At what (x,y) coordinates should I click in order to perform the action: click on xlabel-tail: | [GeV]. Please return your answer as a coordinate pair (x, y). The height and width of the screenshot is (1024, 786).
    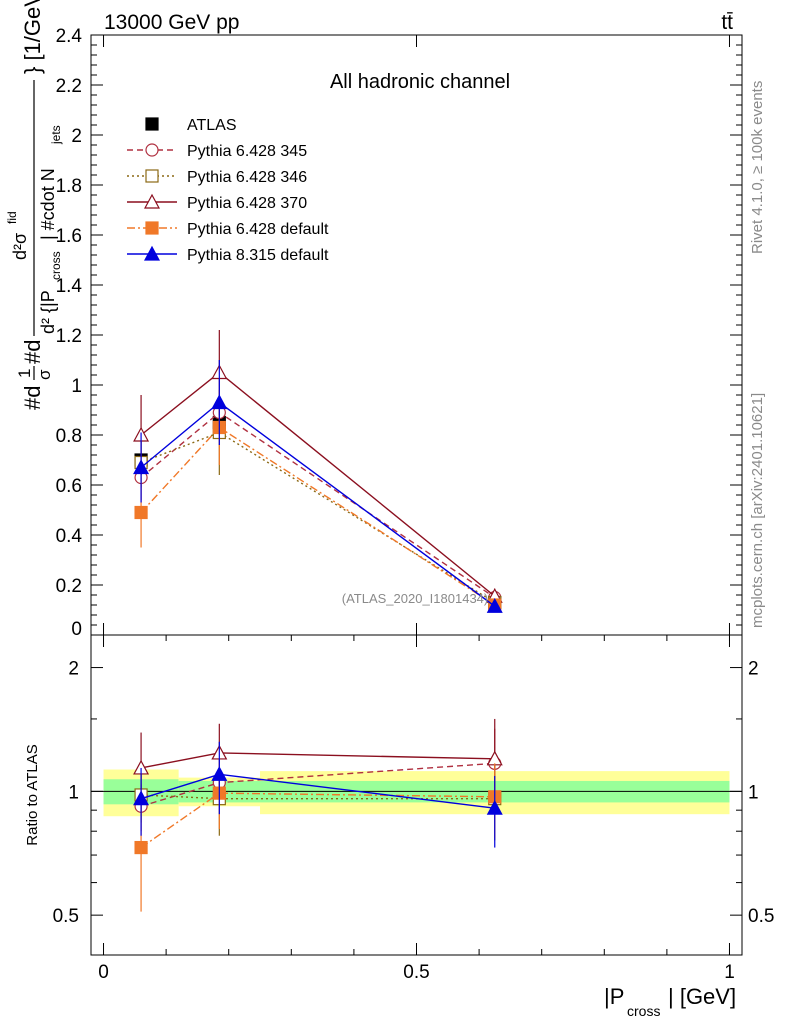
    Looking at the image, I should click on (702, 996).